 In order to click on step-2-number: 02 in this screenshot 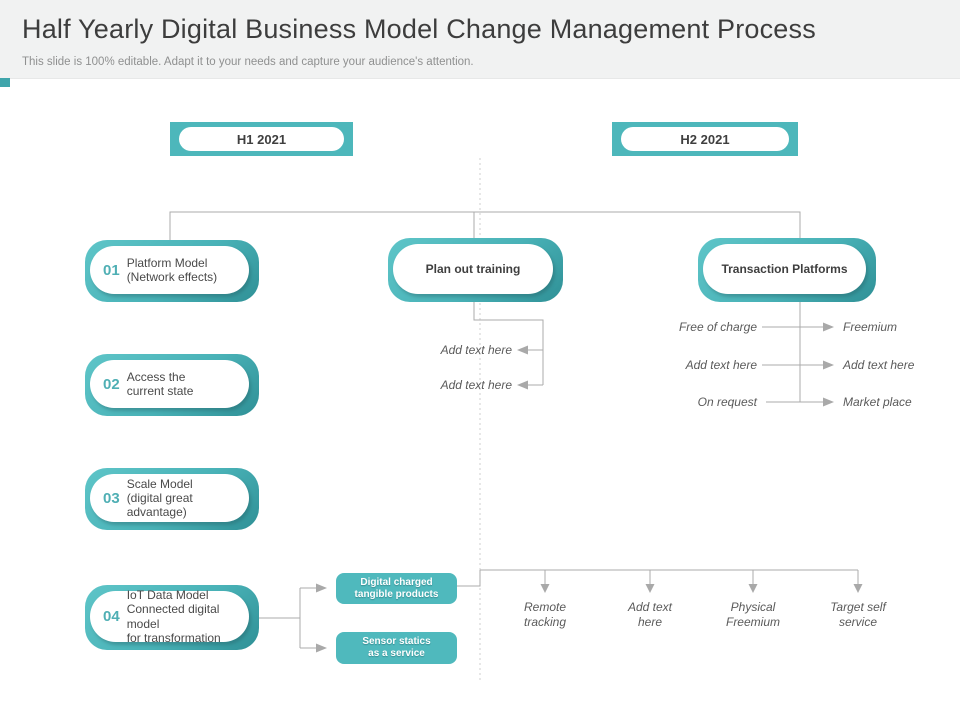, I will do `click(111, 384)`.